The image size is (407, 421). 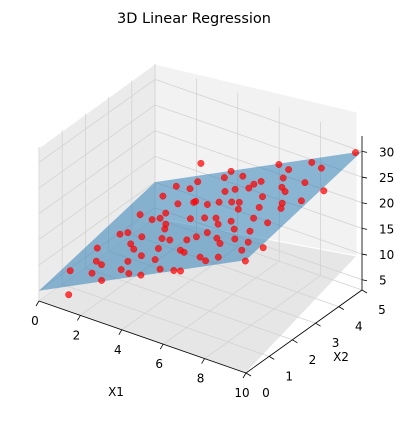 What do you see at coordinates (382, 310) in the screenshot?
I see `y-tick-label: 5` at bounding box center [382, 310].